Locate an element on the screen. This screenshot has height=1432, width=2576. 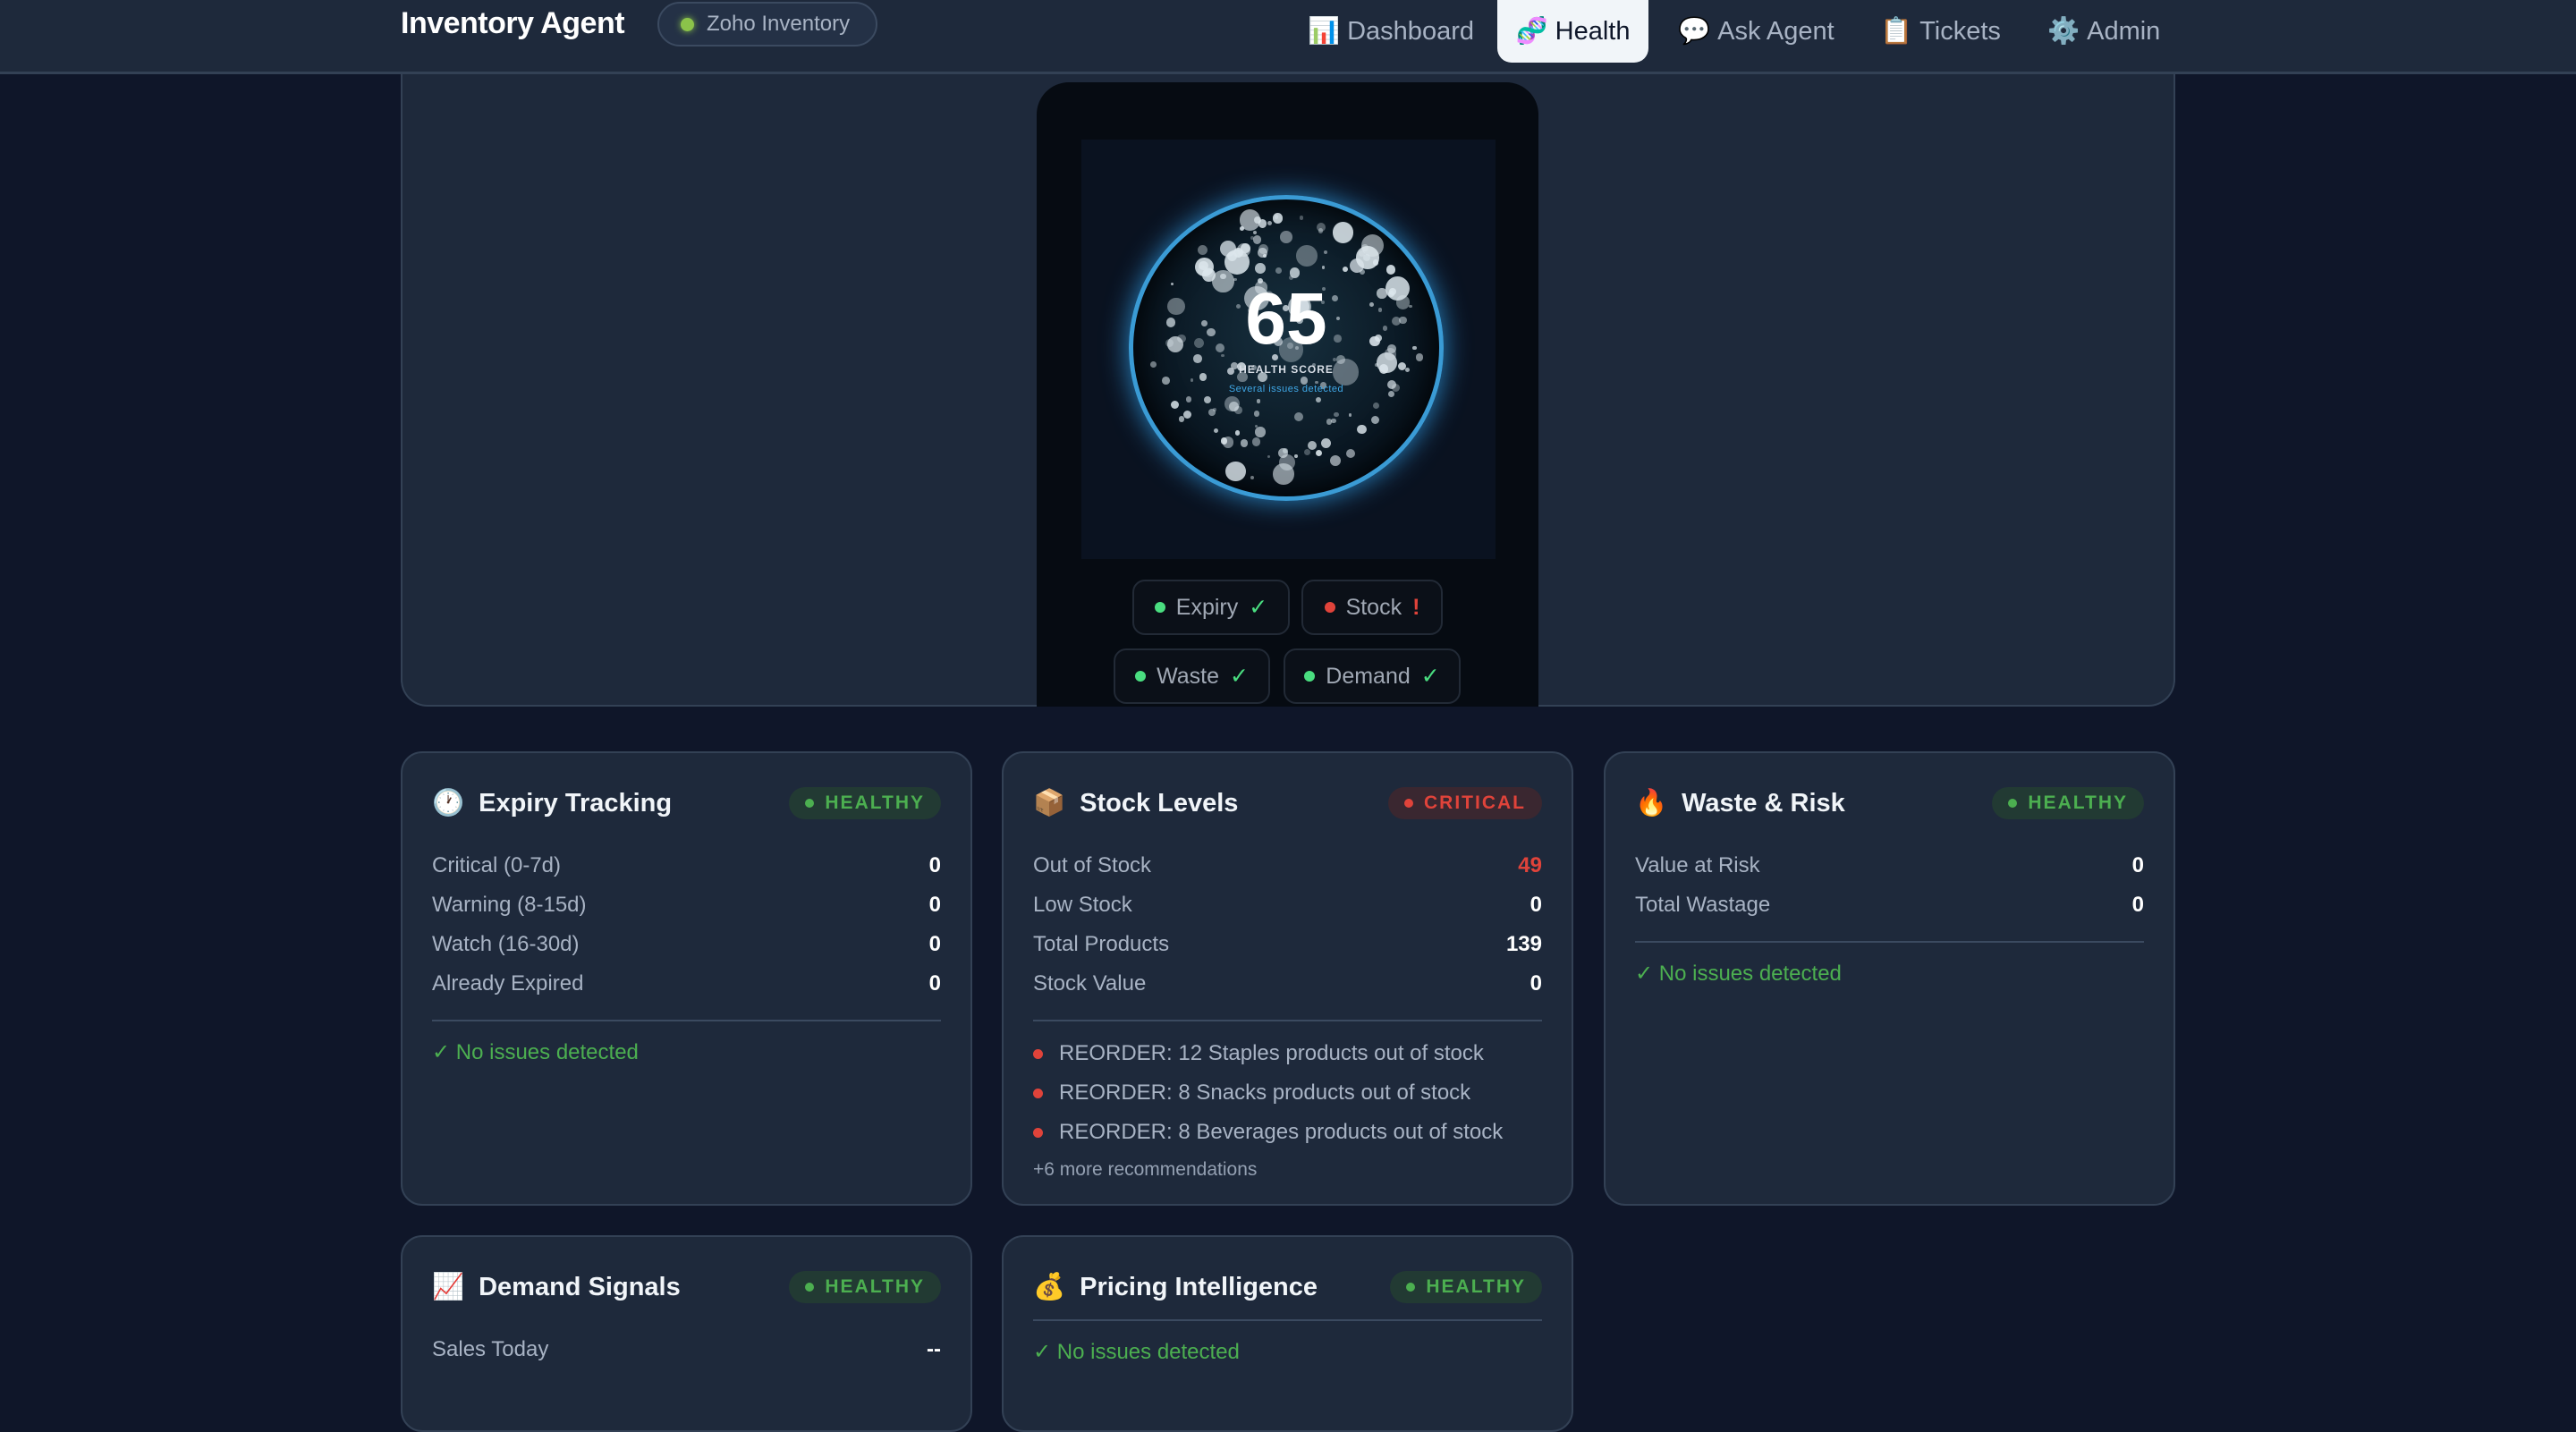
nav-dashboard: 📊 Dashboard is located at coordinates (1391, 31).